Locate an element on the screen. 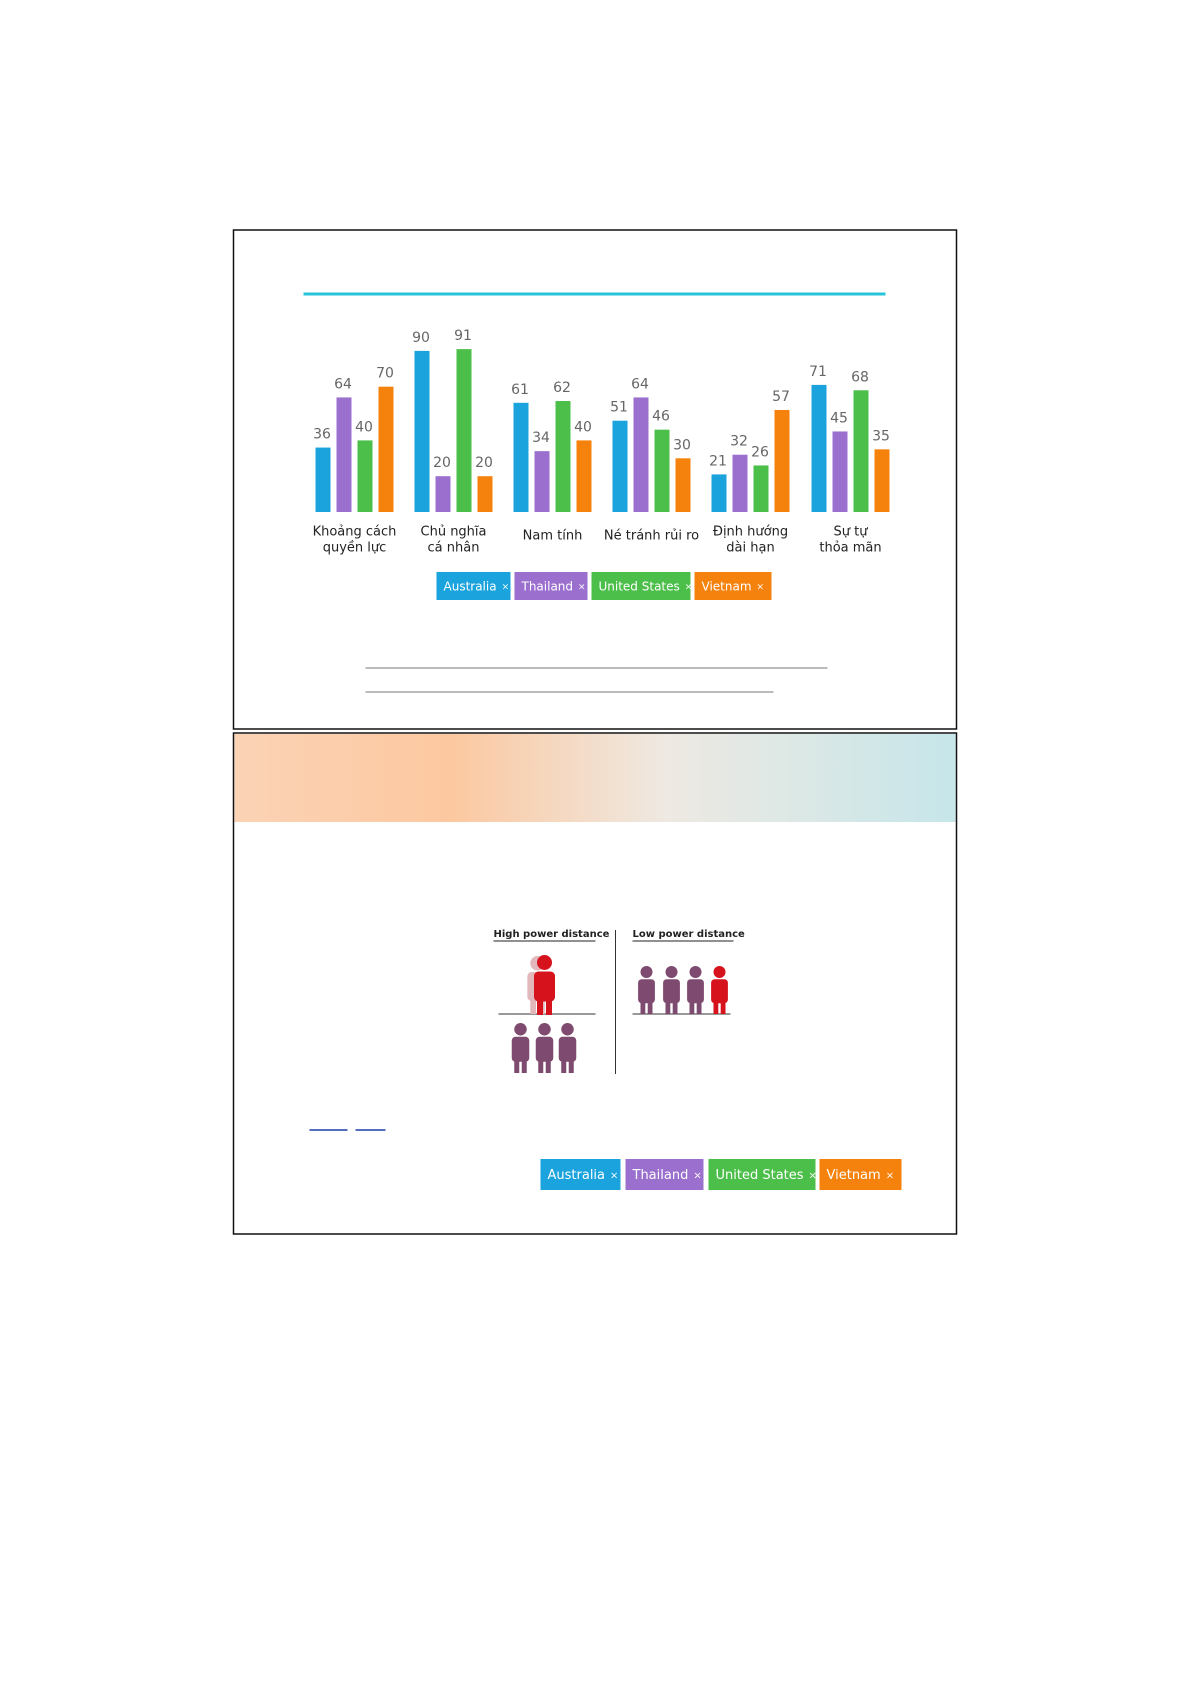 The image size is (1191, 1685). x-tick-label: Sự tự is located at coordinates (851, 532).